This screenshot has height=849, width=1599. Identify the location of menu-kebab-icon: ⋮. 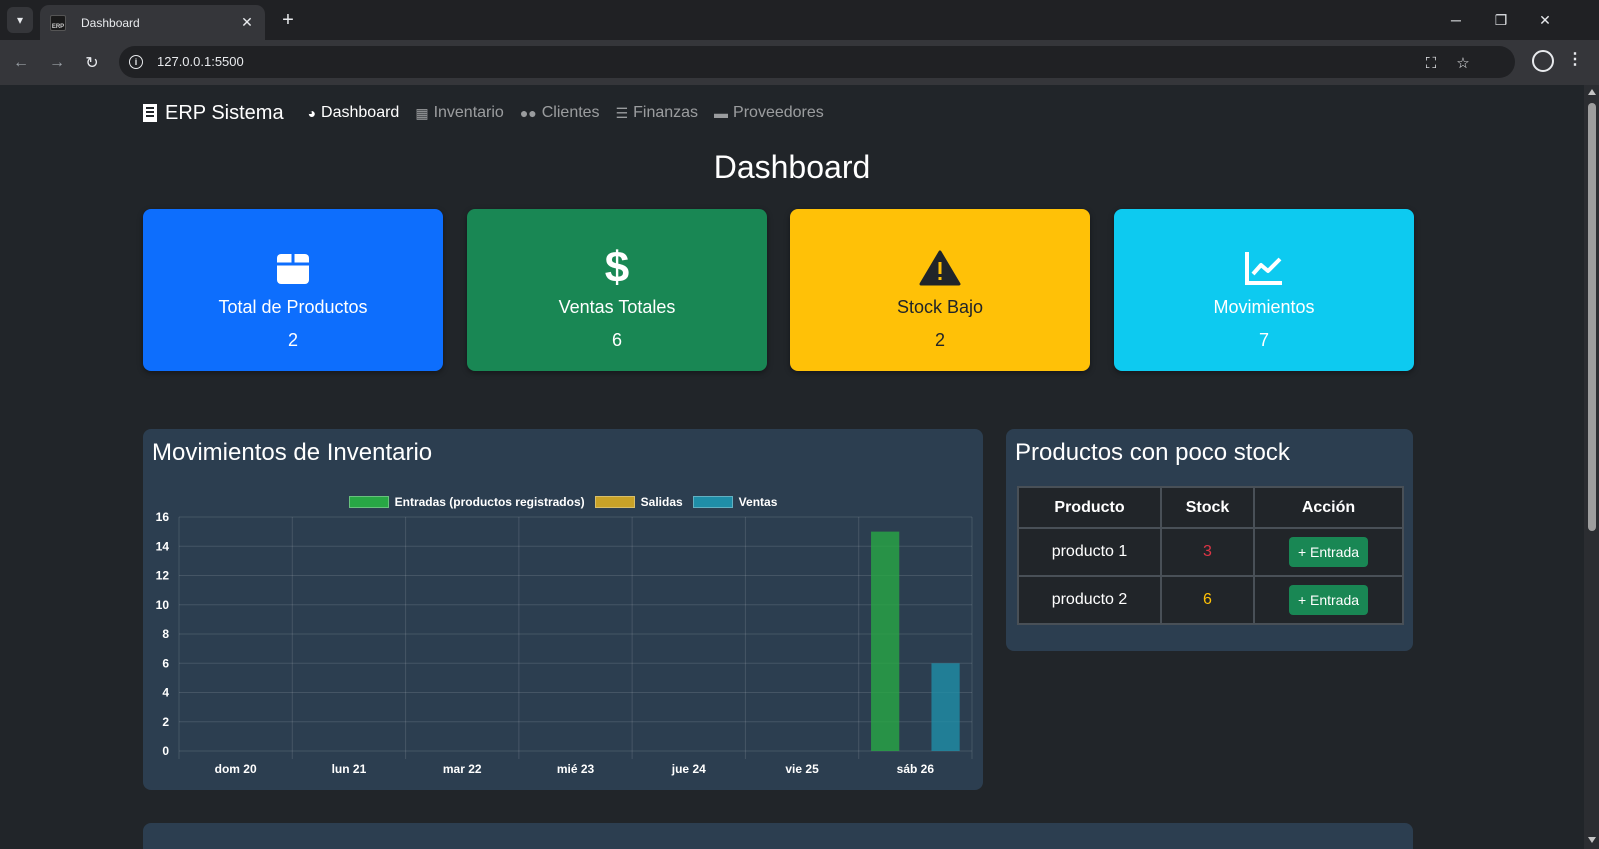
(1575, 59).